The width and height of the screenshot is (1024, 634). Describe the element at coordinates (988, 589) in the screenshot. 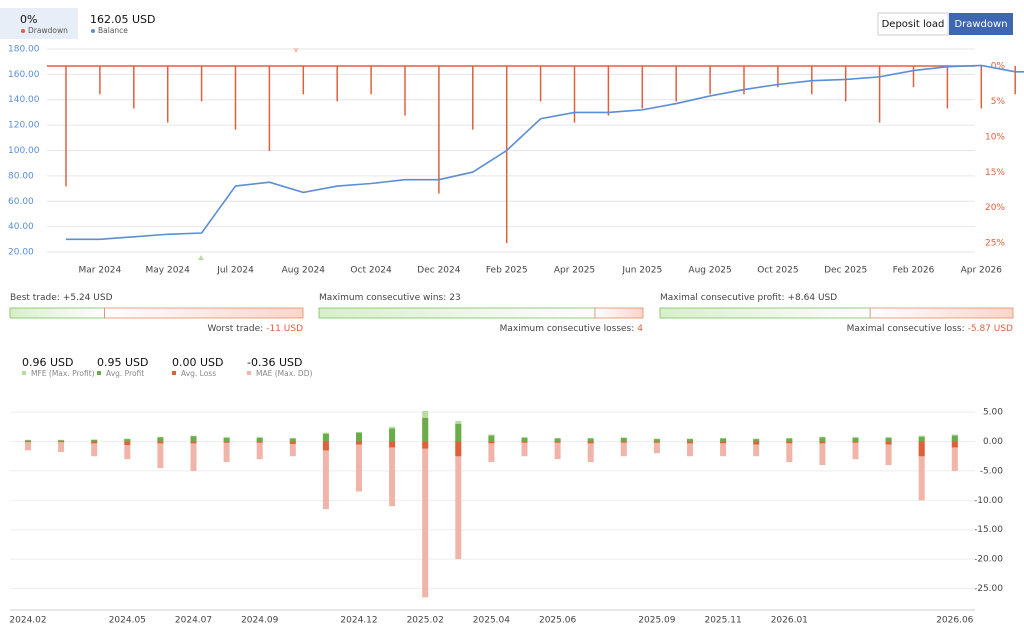

I see `y-tick-label: -25.00` at that location.